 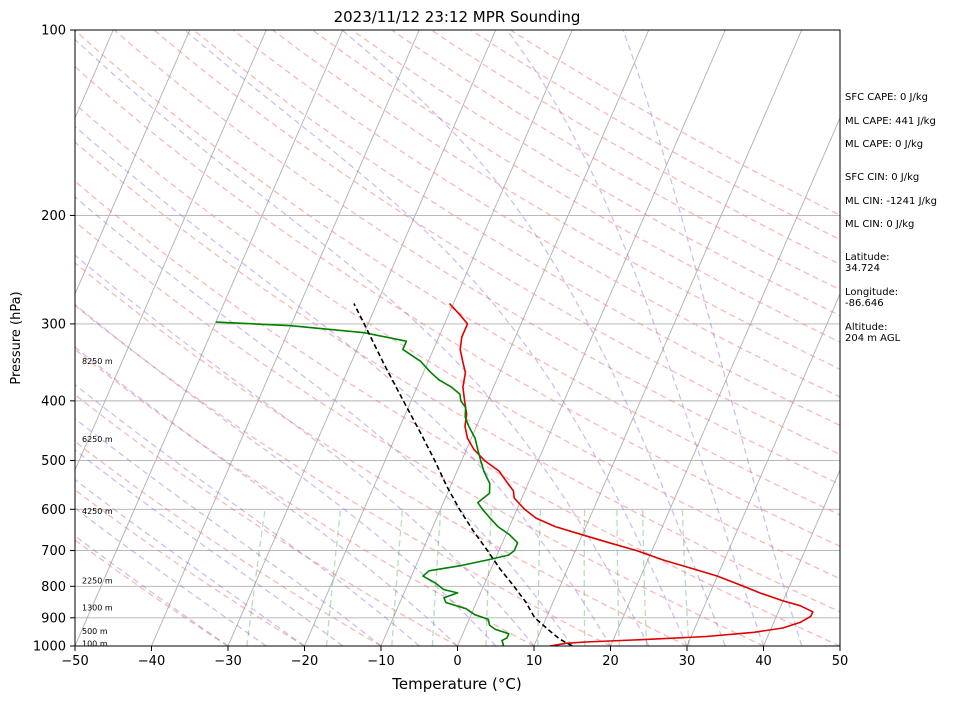 What do you see at coordinates (900, 292) in the screenshot?
I see `longitude-label: Longitude:` at bounding box center [900, 292].